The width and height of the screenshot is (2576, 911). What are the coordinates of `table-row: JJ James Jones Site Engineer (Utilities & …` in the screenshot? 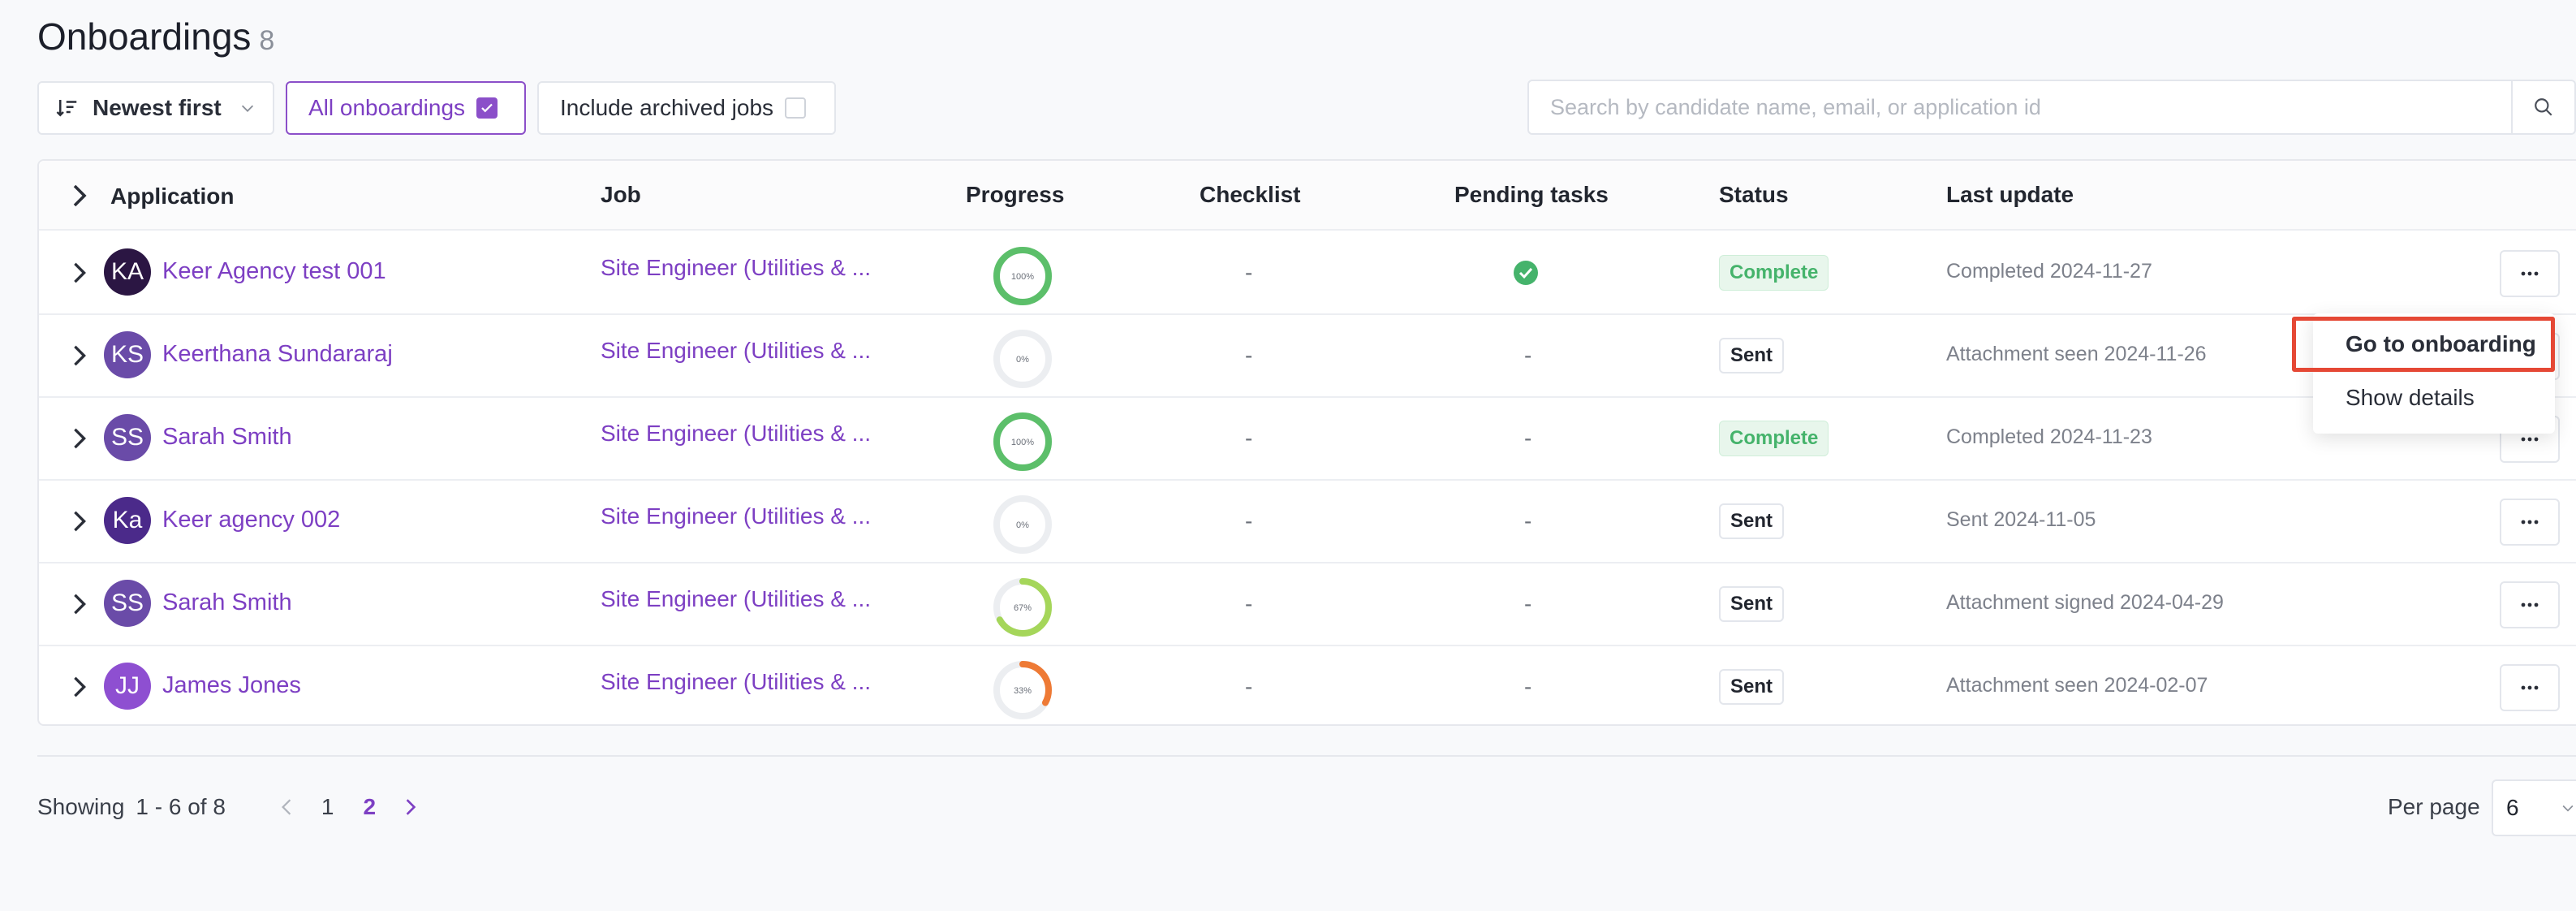 It's located at (1308, 687).